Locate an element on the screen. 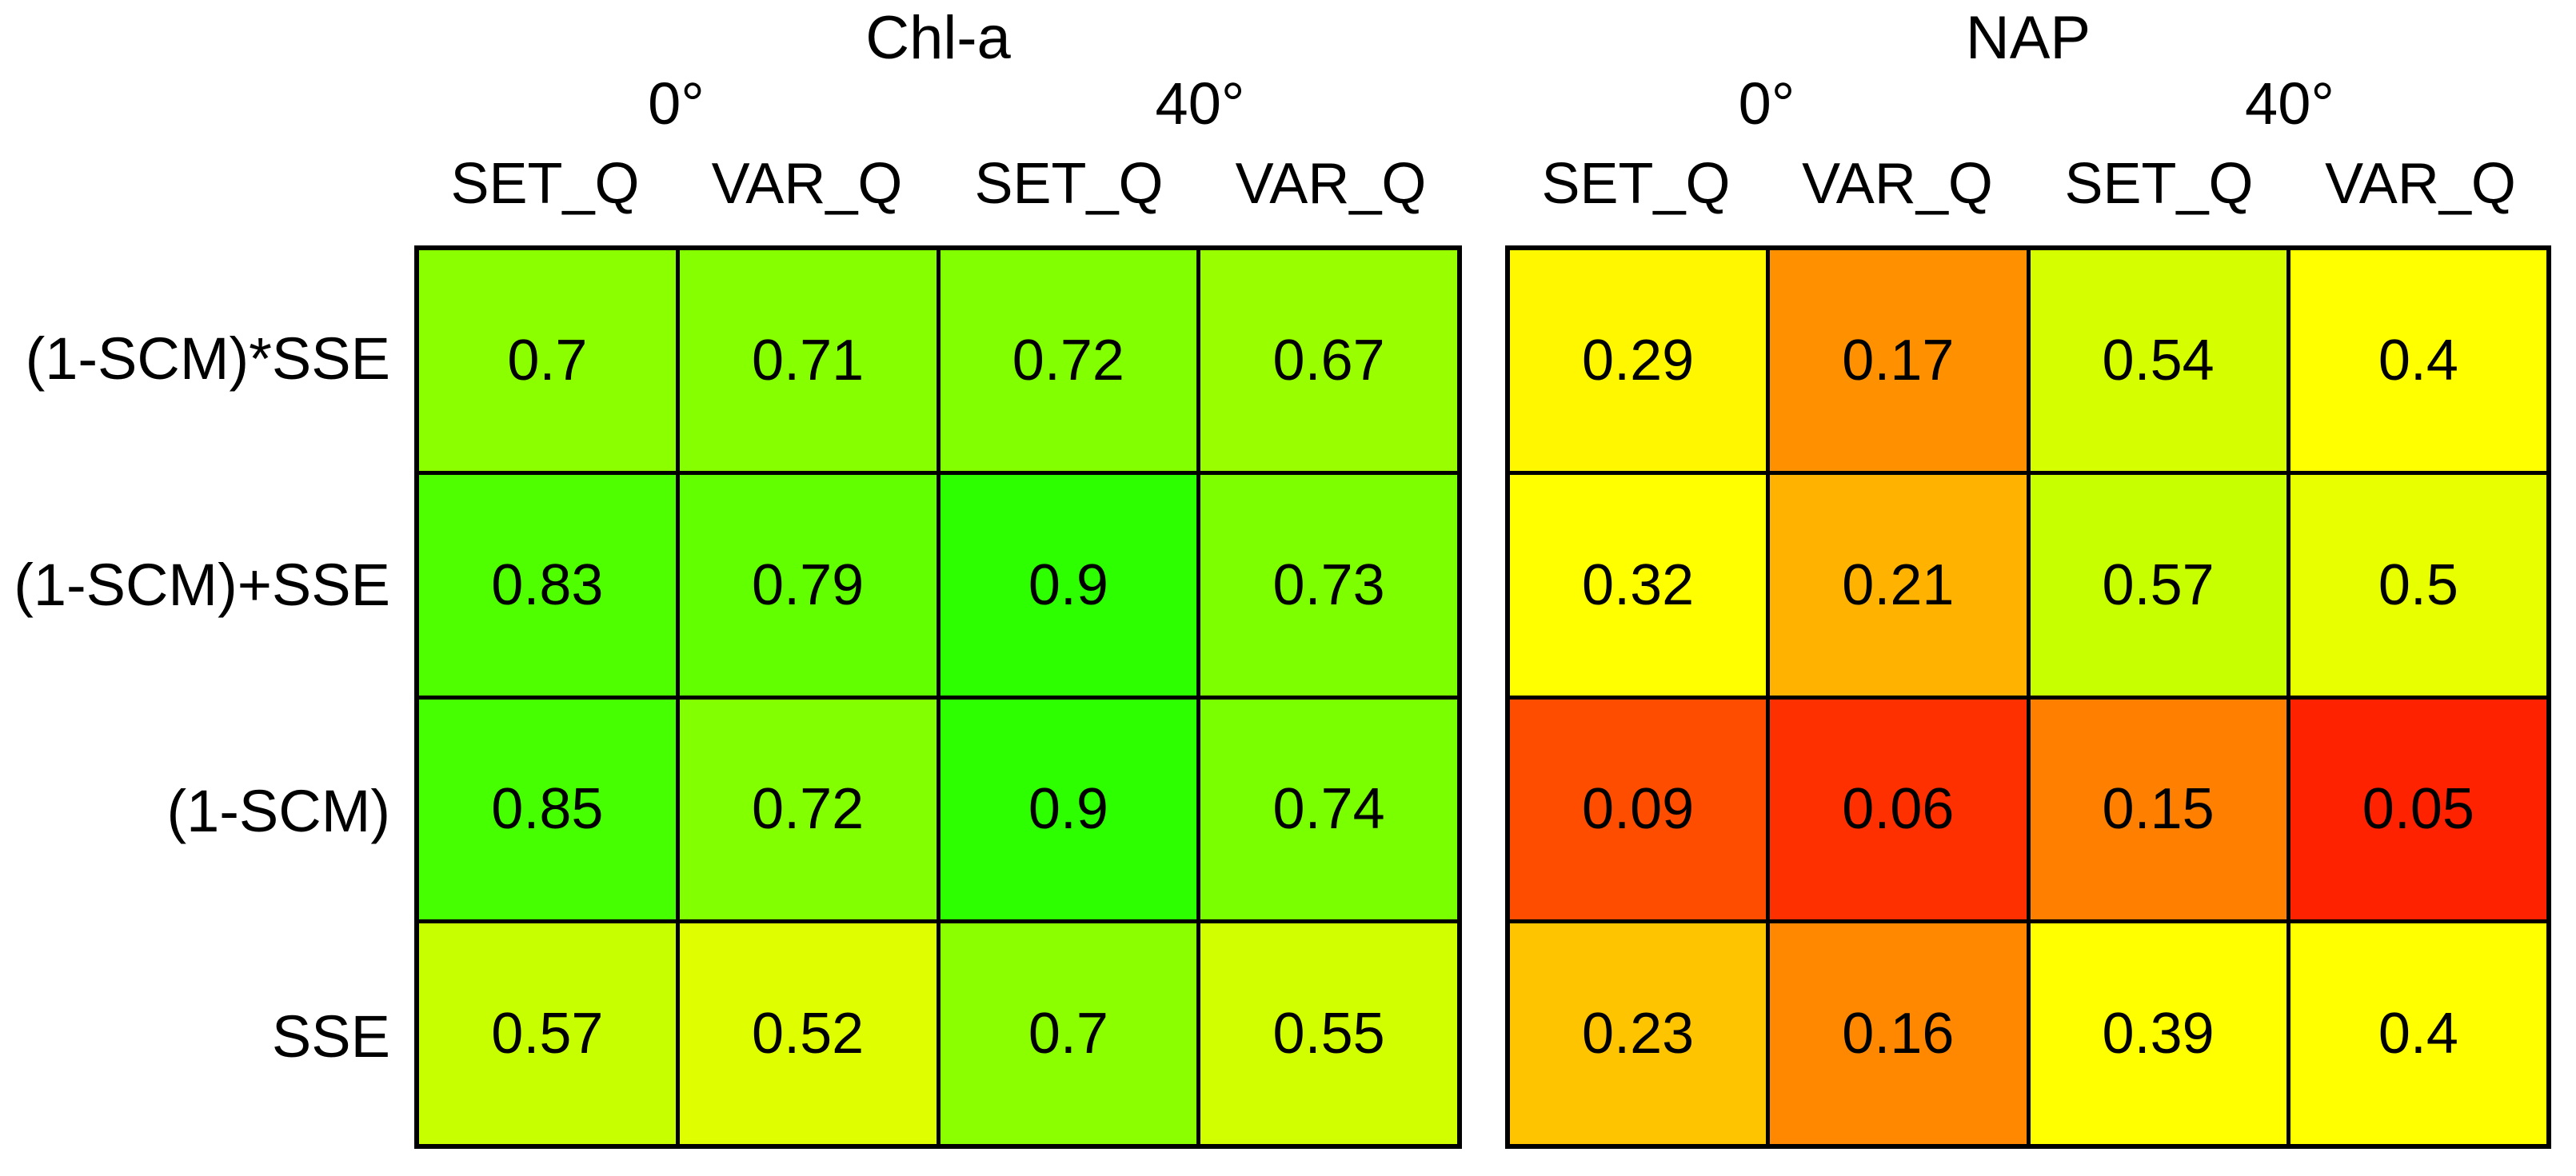 This screenshot has width=2576, height=1176. heatmap-cell: 0.52 is located at coordinates (808, 1033).